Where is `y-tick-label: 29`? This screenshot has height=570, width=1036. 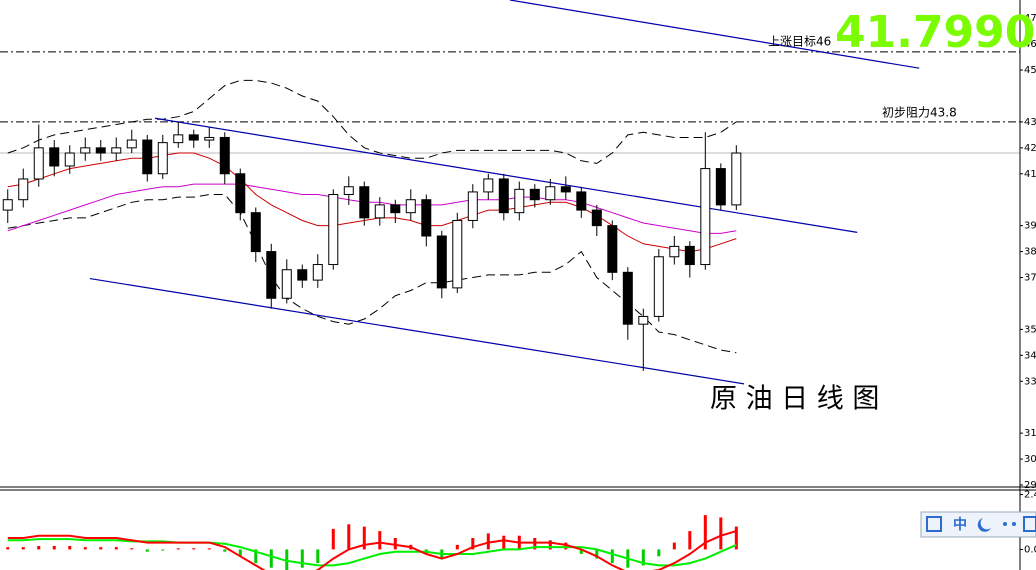 y-tick-label: 29 is located at coordinates (1030, 485).